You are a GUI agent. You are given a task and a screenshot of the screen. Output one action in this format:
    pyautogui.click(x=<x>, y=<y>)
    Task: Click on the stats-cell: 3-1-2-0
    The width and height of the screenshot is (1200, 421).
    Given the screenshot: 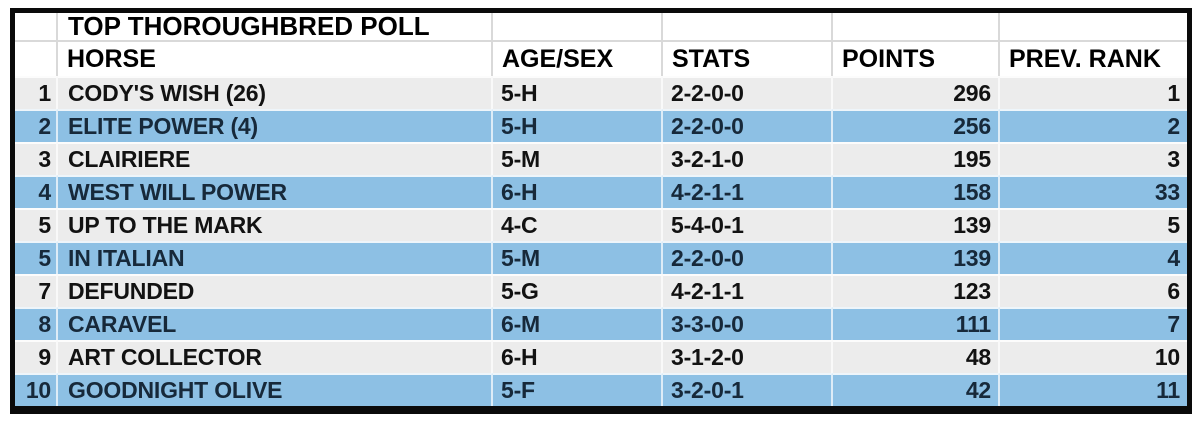 What is the action you would take?
    pyautogui.click(x=748, y=356)
    